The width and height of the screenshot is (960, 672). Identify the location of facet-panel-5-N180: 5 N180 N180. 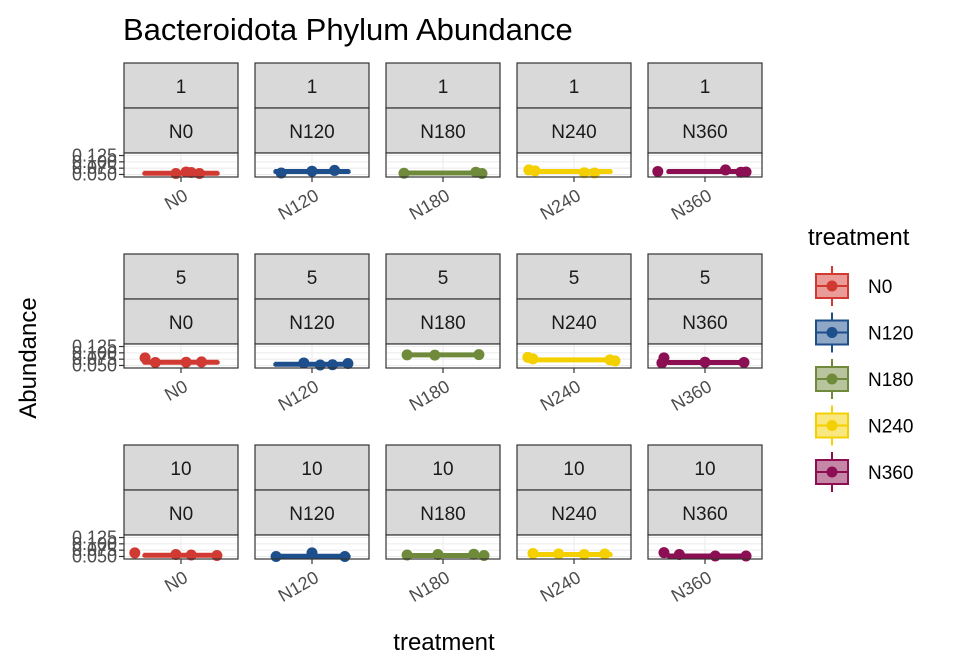
(443, 334).